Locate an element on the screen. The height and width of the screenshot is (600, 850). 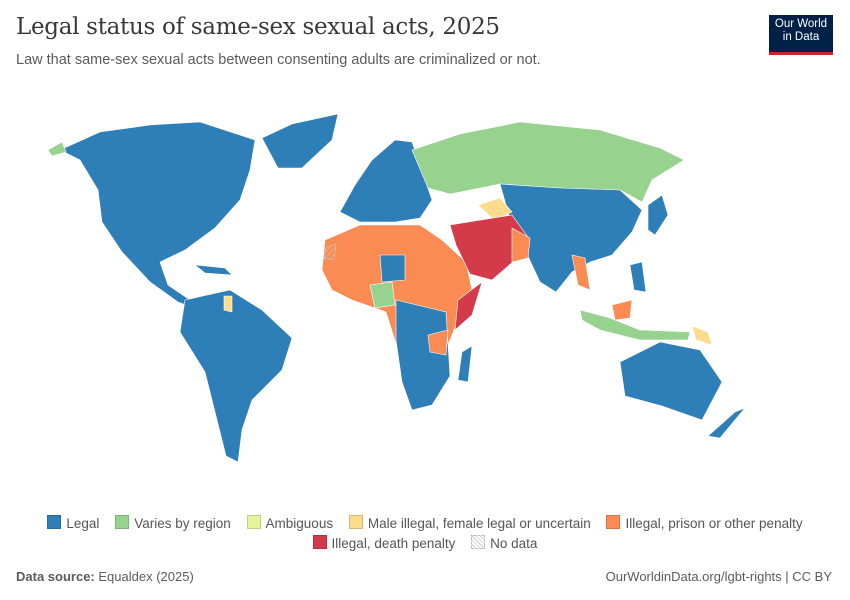
logo-line-2: in Data is located at coordinates (801, 37).